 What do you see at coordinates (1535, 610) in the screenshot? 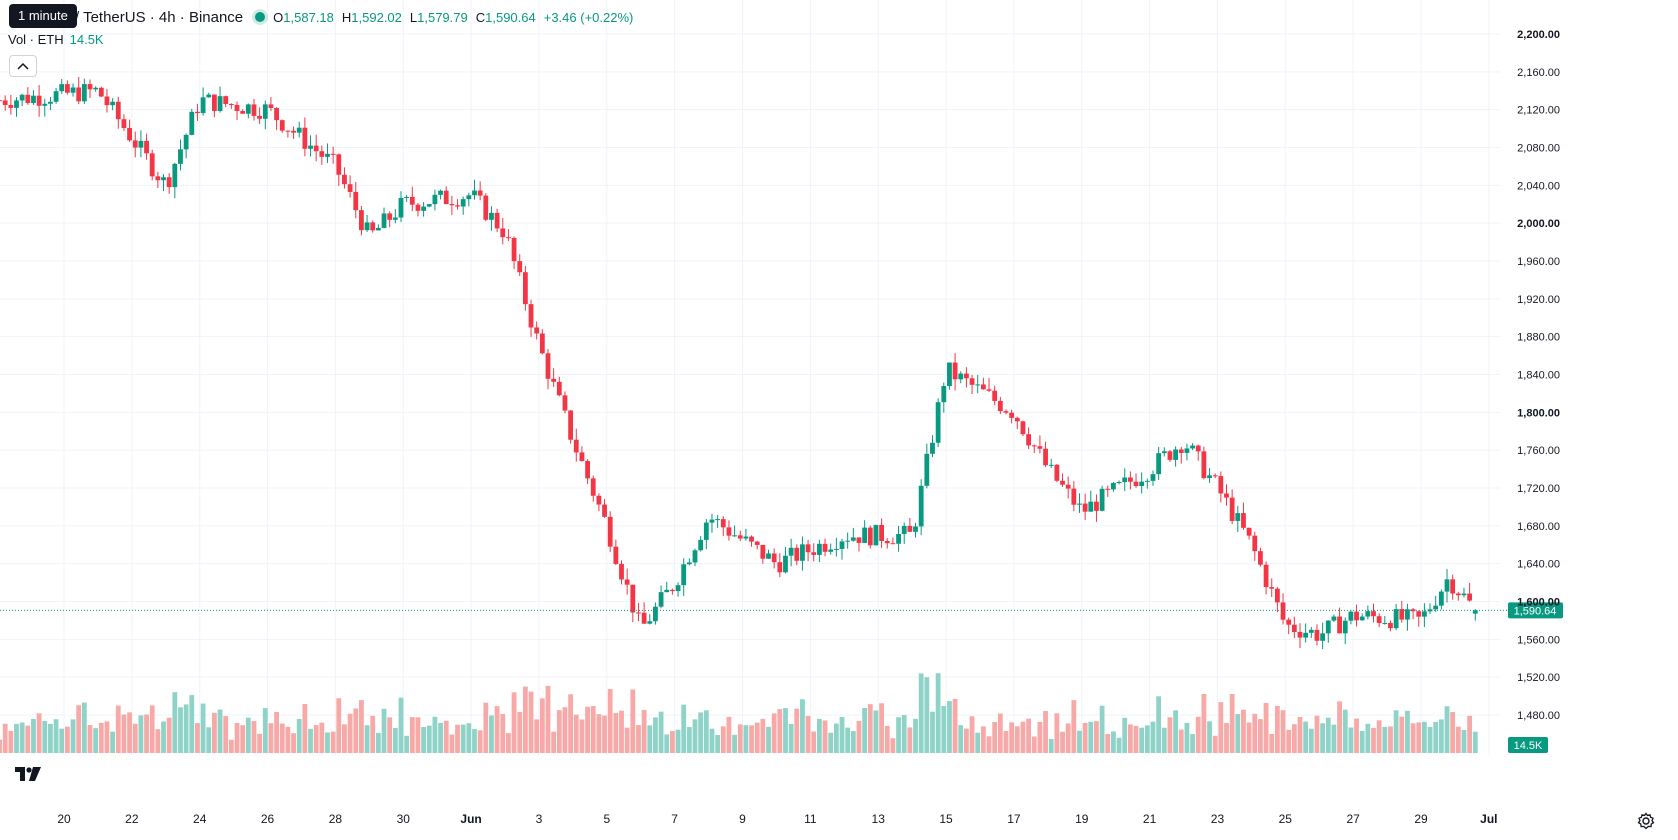
I see `current-price-badge` at bounding box center [1535, 610].